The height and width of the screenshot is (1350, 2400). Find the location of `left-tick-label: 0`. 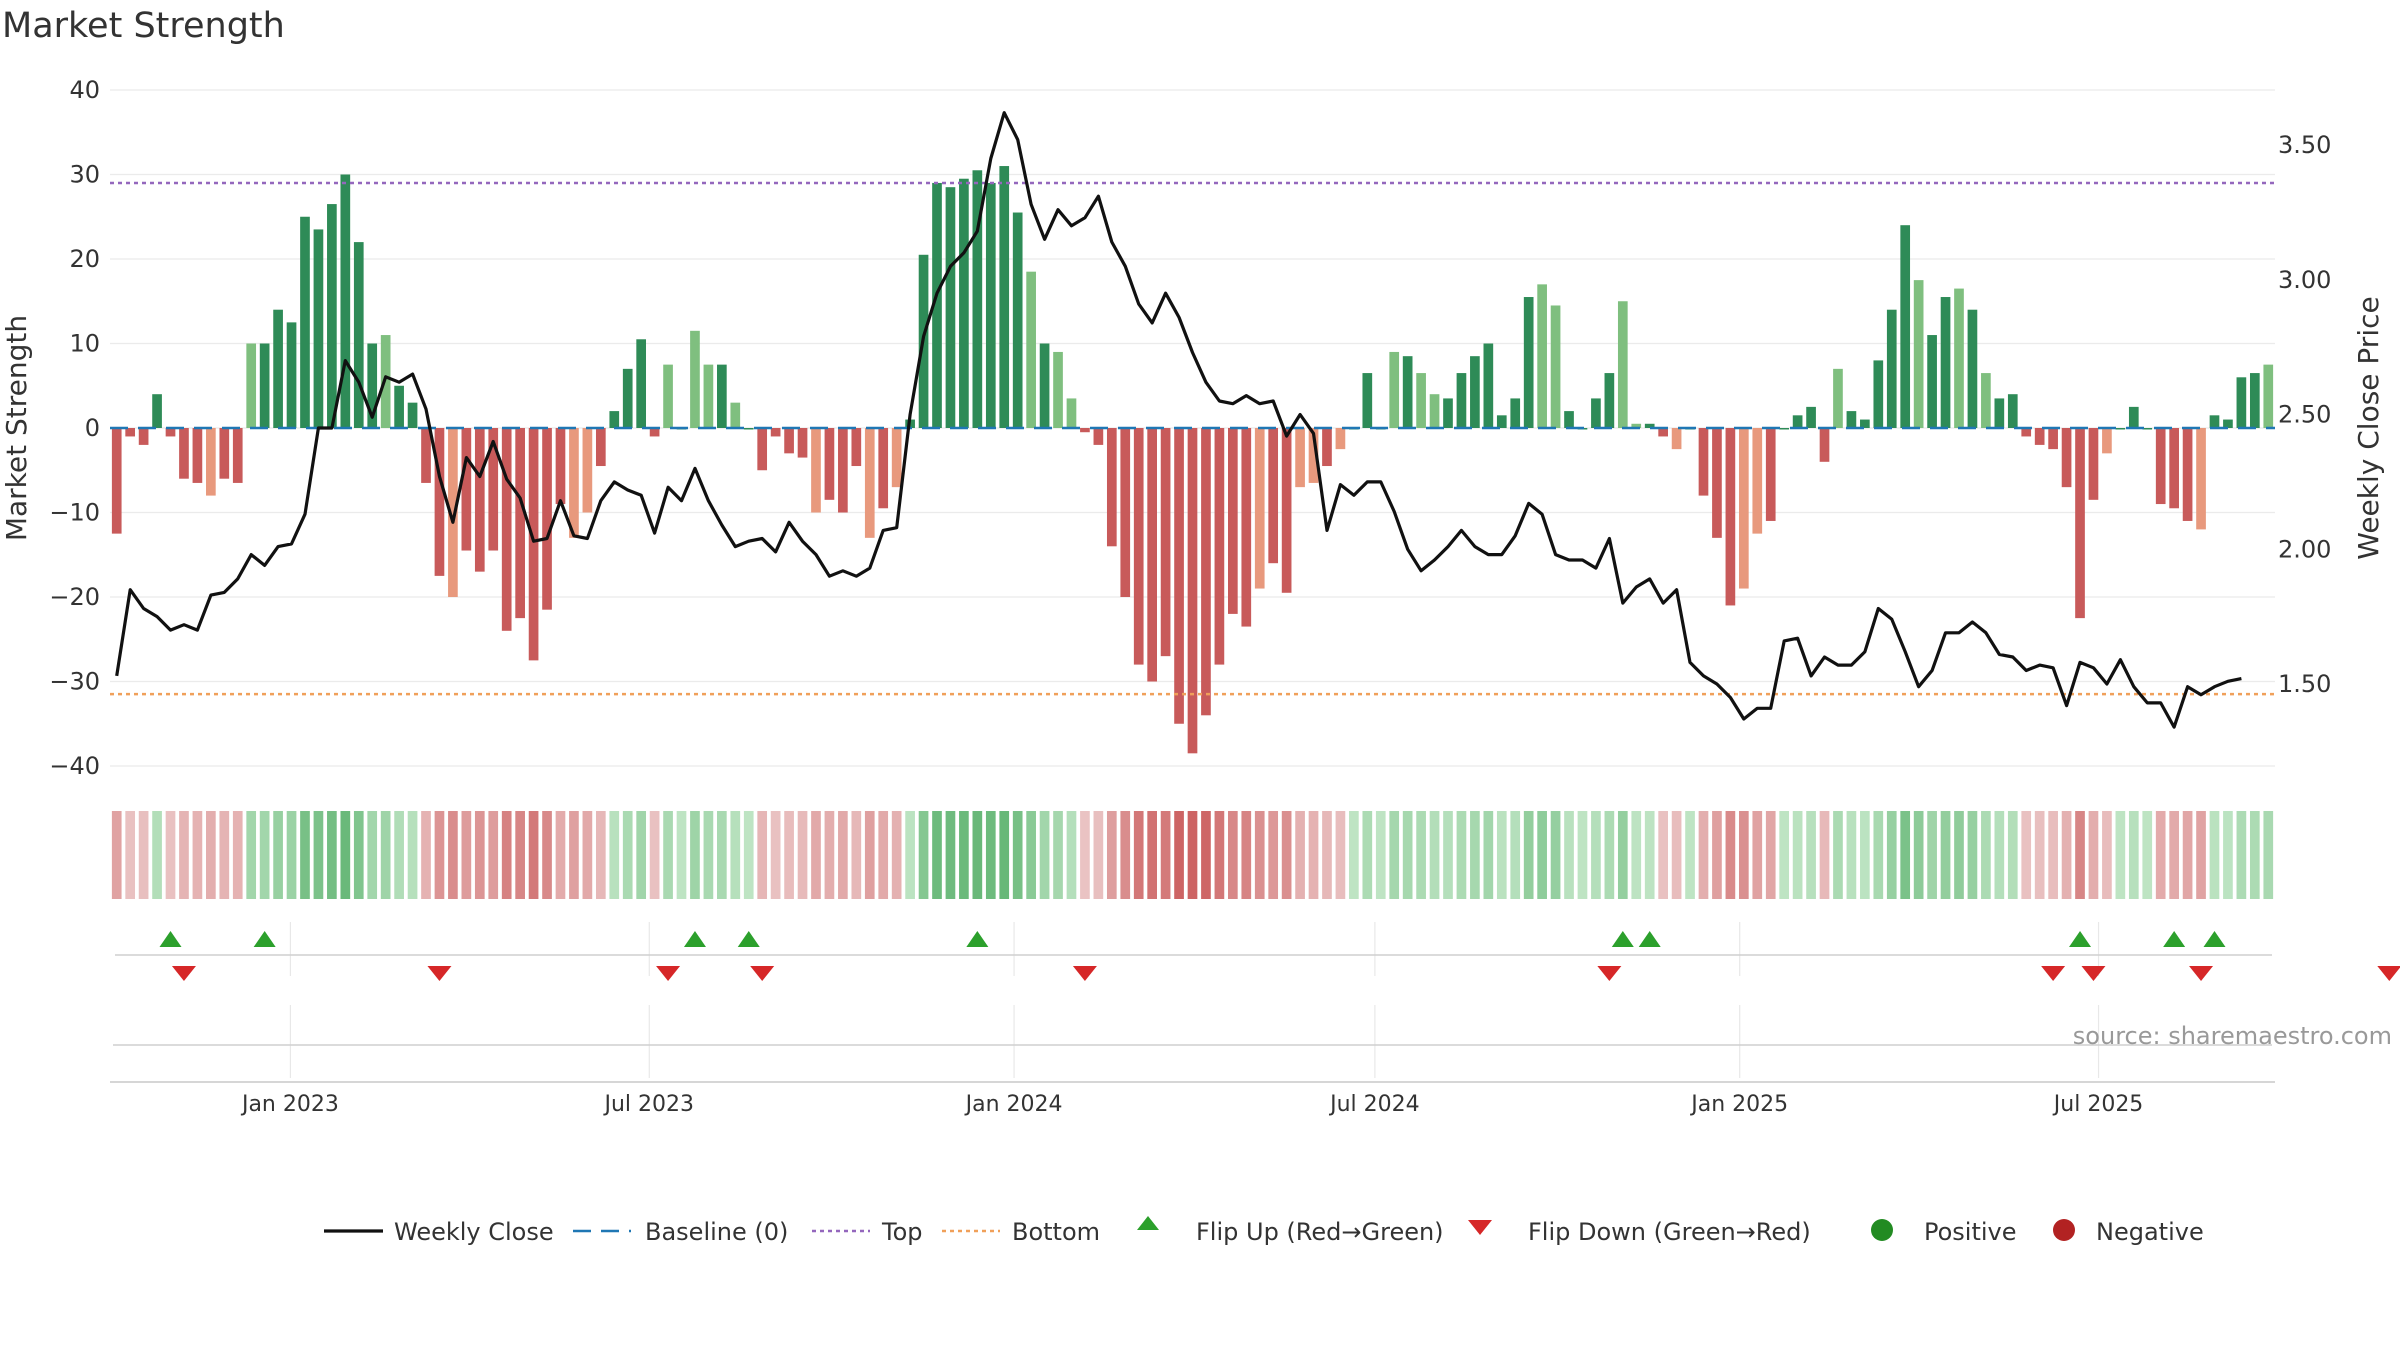

left-tick-label: 0 is located at coordinates (92, 428).